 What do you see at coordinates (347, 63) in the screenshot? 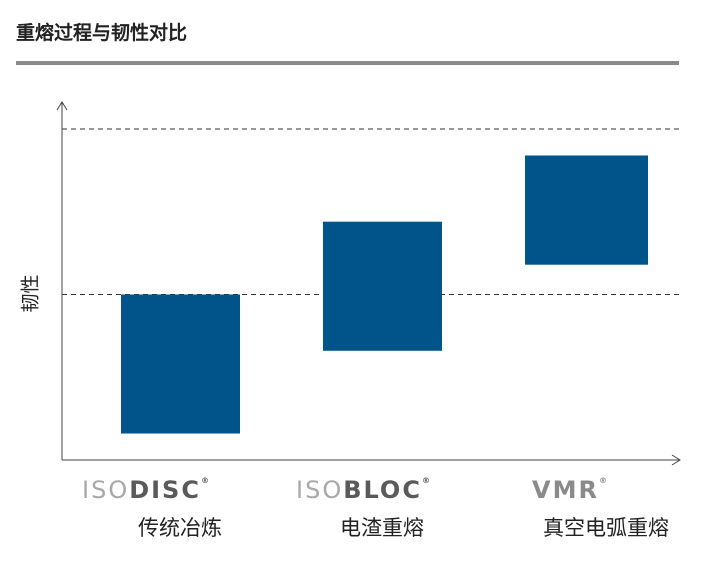
I see `title-divider` at bounding box center [347, 63].